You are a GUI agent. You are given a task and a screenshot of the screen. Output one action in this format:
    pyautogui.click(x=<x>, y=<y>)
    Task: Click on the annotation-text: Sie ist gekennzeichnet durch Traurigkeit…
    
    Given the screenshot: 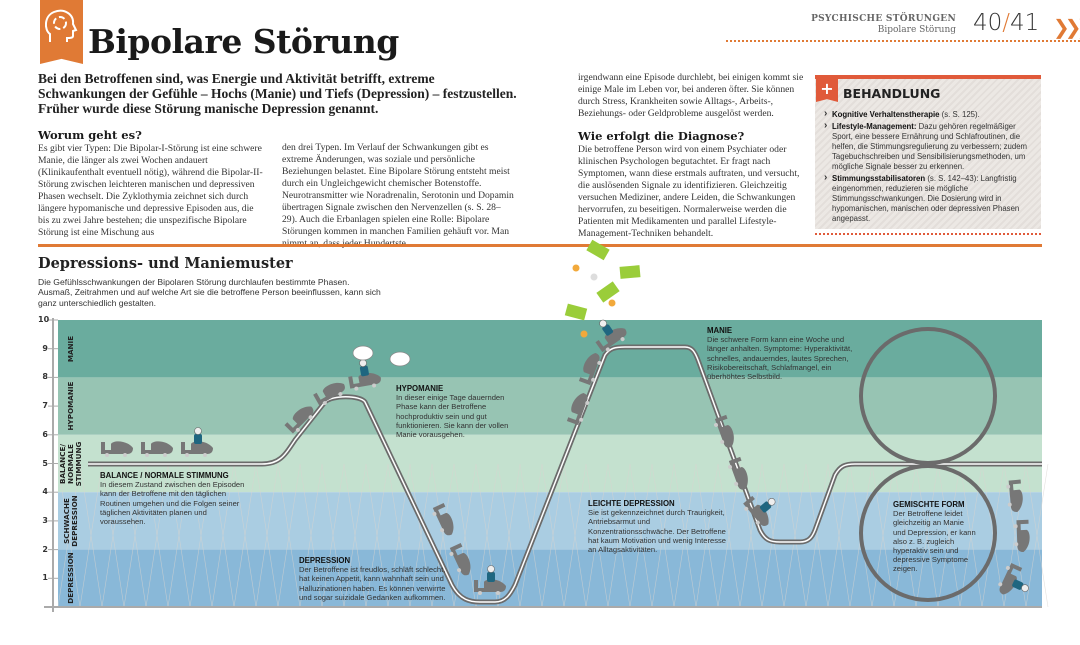 What is the action you would take?
    pyautogui.click(x=657, y=531)
    